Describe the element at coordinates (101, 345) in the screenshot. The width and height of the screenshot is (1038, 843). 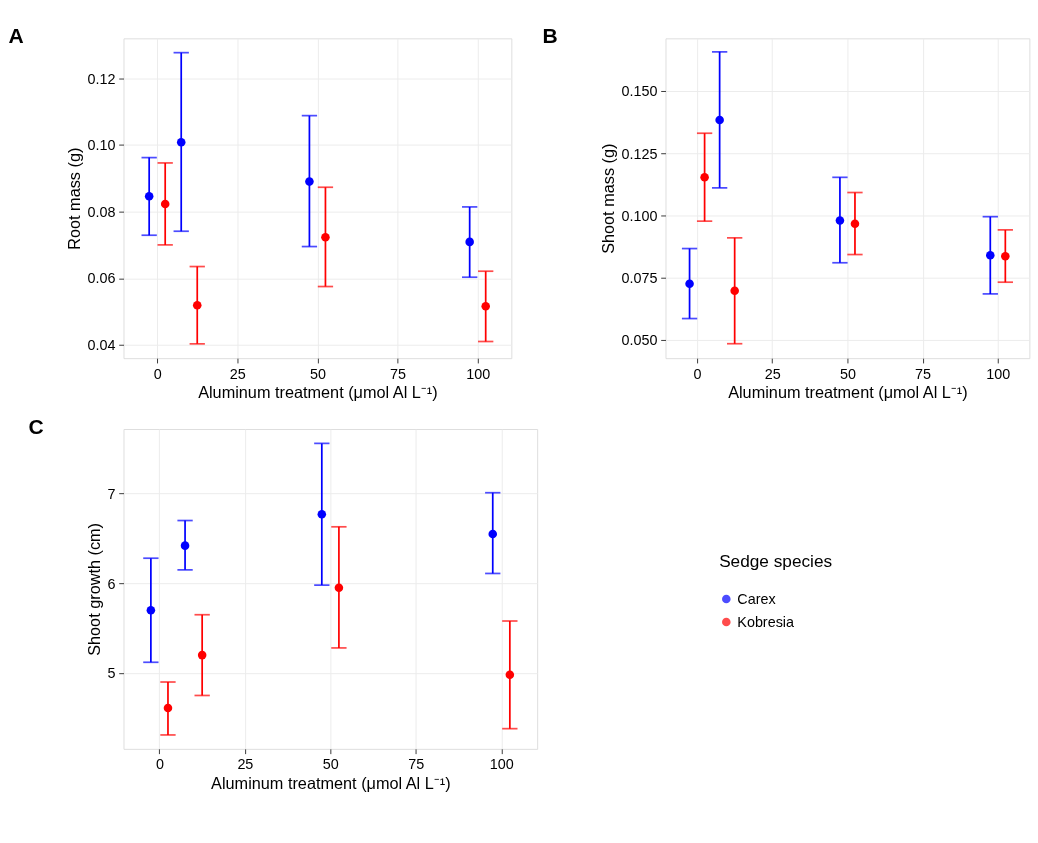
I see `y-tick-label: 0.04` at that location.